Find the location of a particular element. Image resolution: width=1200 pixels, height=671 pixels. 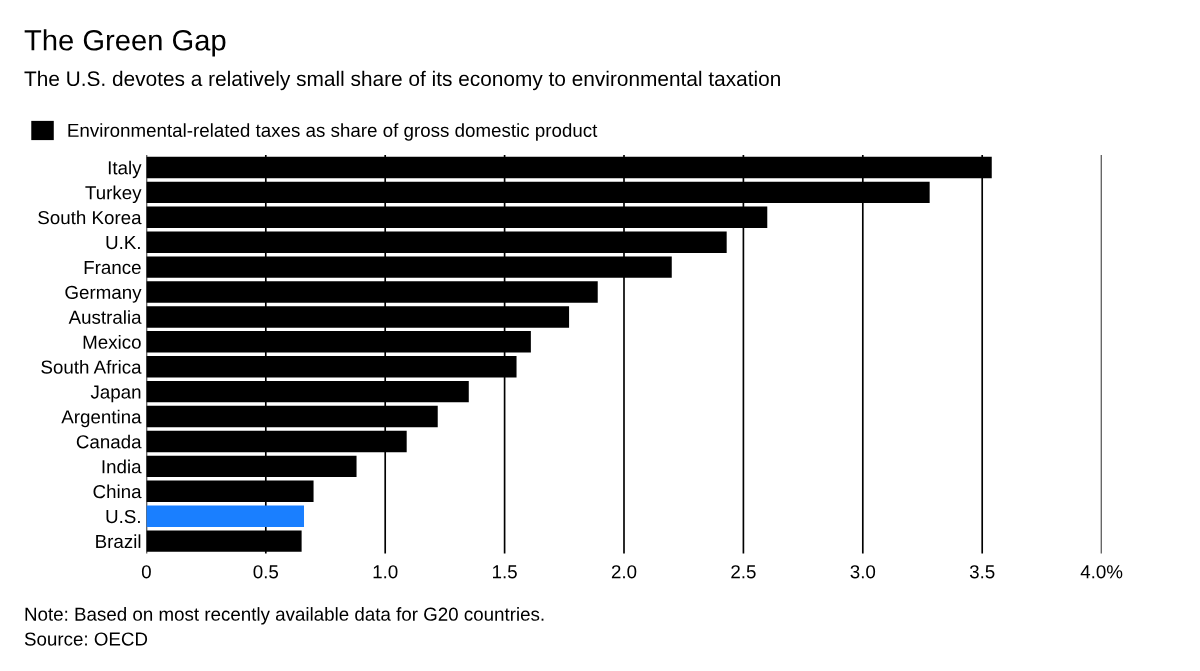

x-tick-label: 3.0 is located at coordinates (863, 572).